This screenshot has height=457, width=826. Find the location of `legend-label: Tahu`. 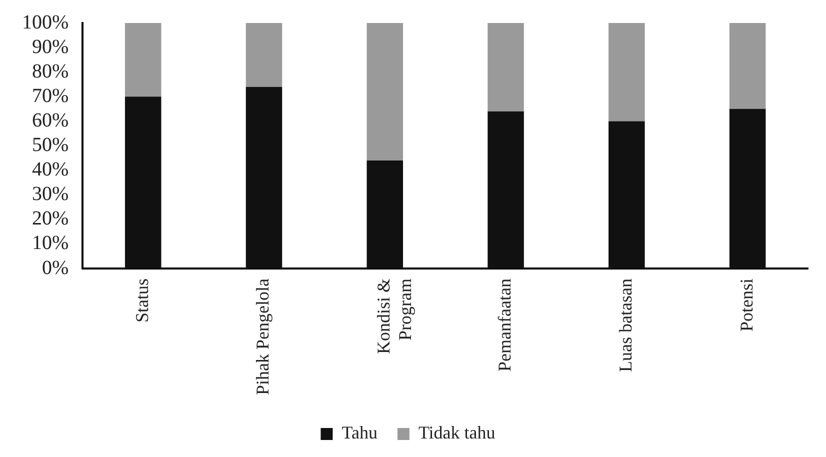

legend-label: Tahu is located at coordinates (360, 432).